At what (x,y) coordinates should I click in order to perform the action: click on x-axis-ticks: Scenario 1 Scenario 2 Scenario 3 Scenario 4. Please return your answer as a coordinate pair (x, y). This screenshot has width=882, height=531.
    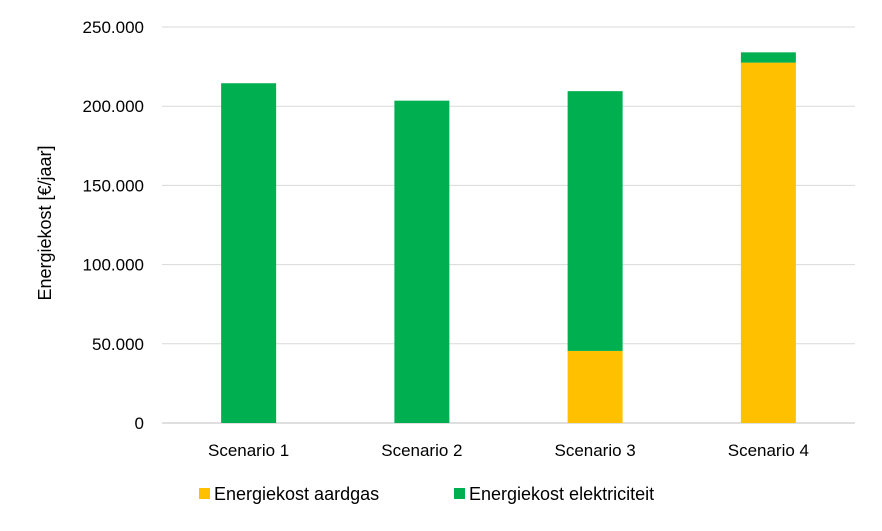
    Looking at the image, I should click on (508, 450).